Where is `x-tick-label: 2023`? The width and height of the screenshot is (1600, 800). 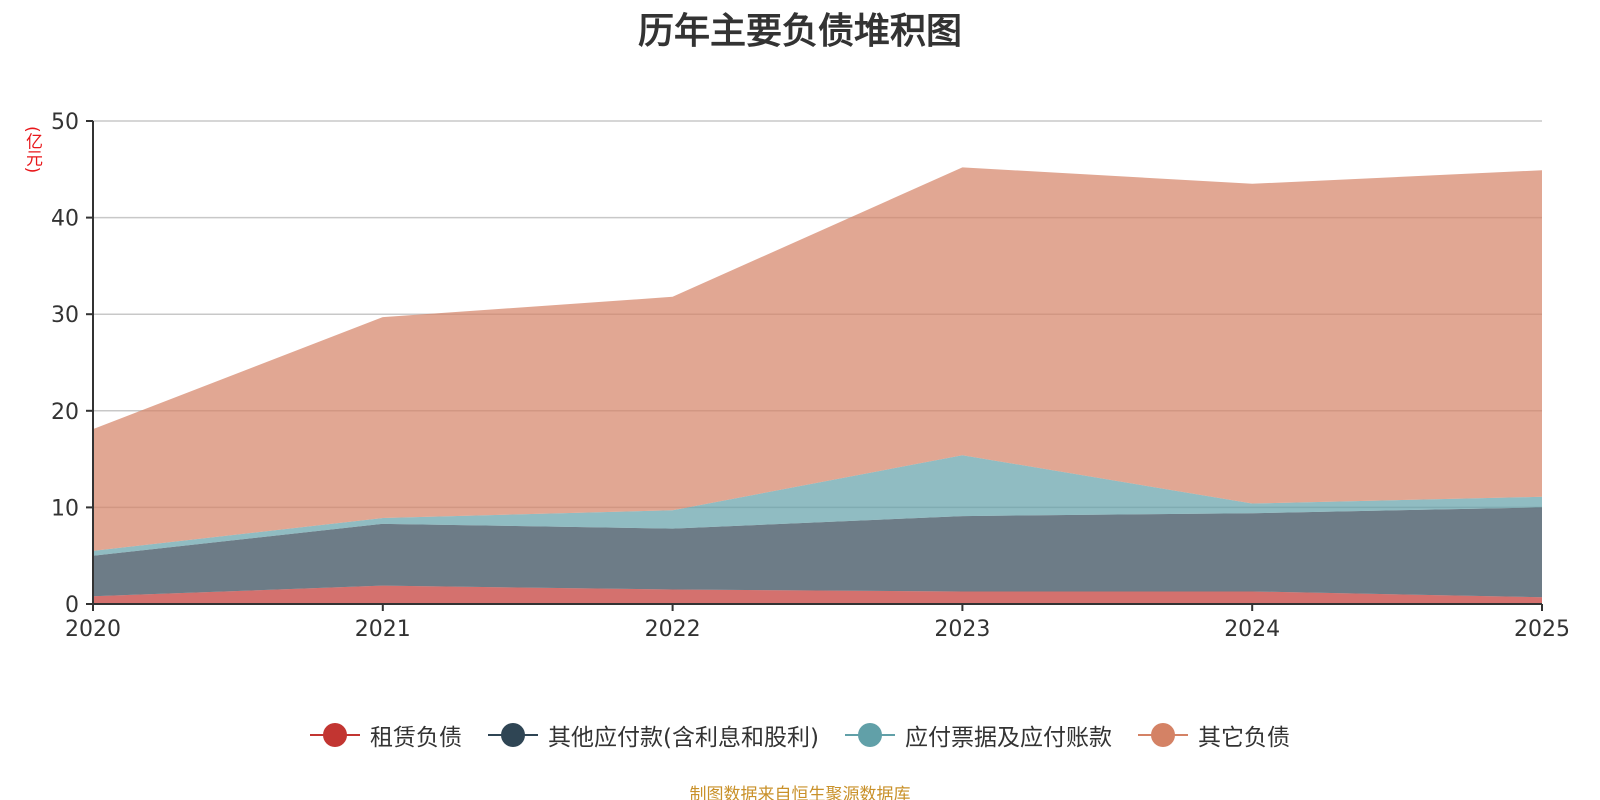 x-tick-label: 2023 is located at coordinates (962, 629).